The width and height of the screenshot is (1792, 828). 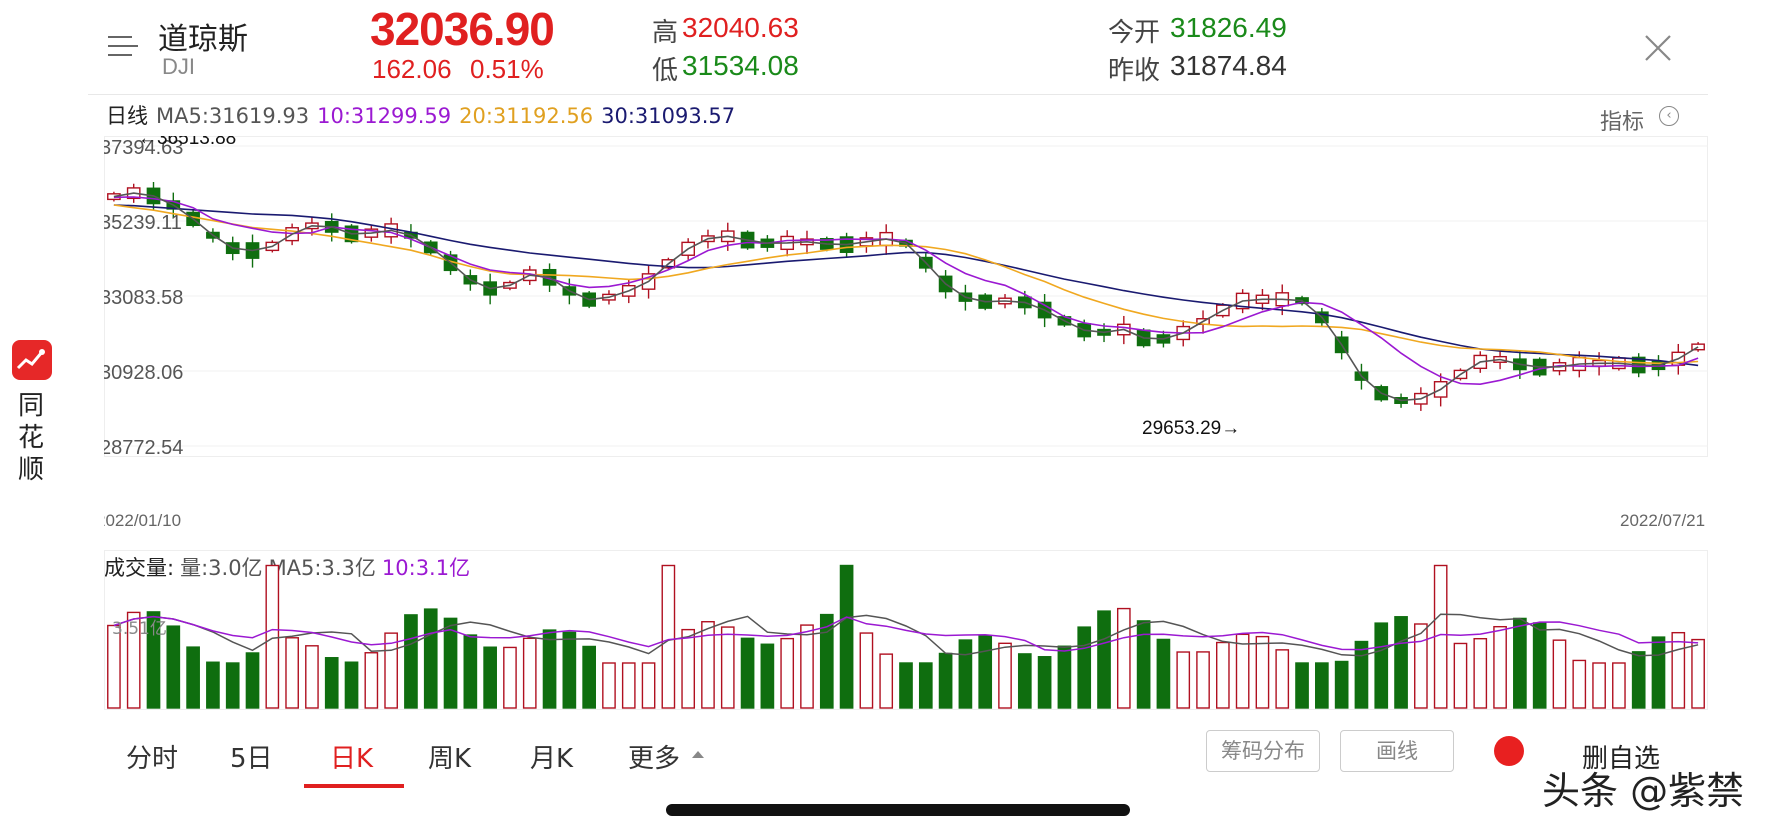 I want to click on y-tick-label: 33083.58, so click(x=143, y=298).